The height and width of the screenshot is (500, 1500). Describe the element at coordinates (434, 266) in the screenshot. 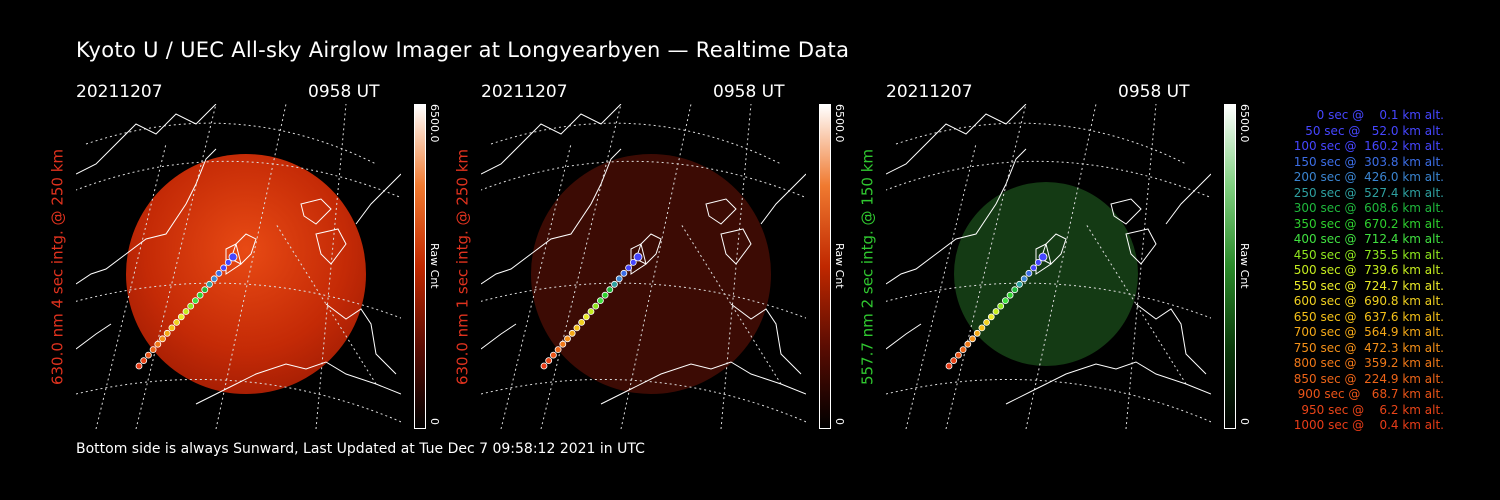

I see `panel-1-colorbar-unit: Raw Cnt` at that location.